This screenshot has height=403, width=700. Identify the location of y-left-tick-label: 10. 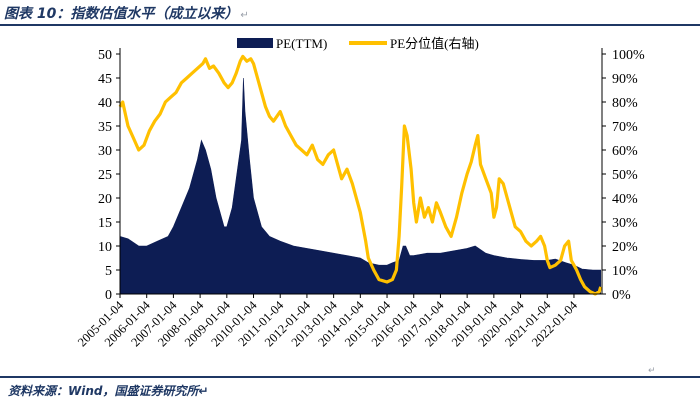
(105, 247).